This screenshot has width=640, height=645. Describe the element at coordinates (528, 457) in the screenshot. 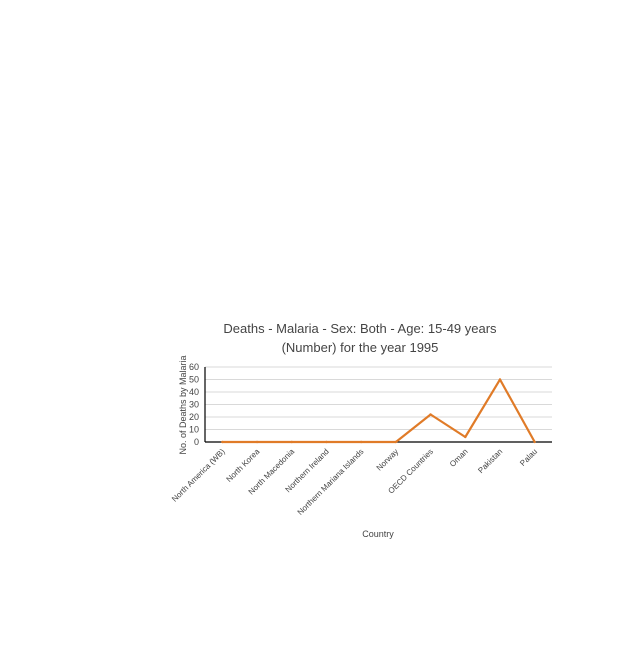

I see `x-tick-label: Palau` at that location.